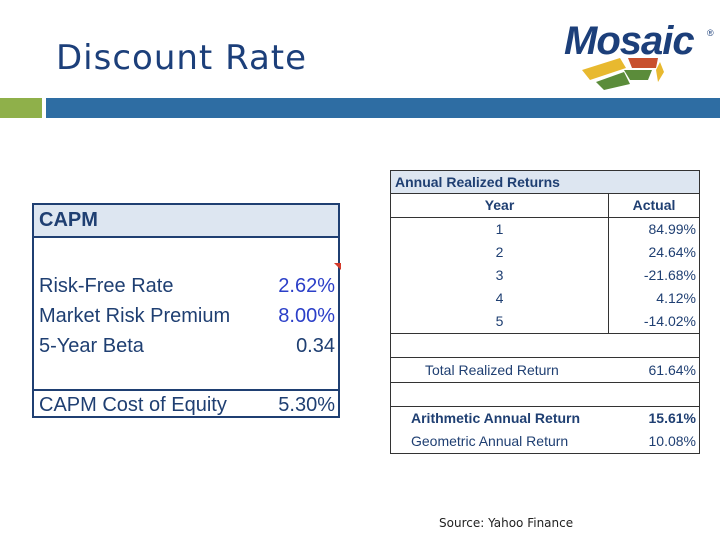  I want to click on capm-value: 0.34, so click(315, 346).